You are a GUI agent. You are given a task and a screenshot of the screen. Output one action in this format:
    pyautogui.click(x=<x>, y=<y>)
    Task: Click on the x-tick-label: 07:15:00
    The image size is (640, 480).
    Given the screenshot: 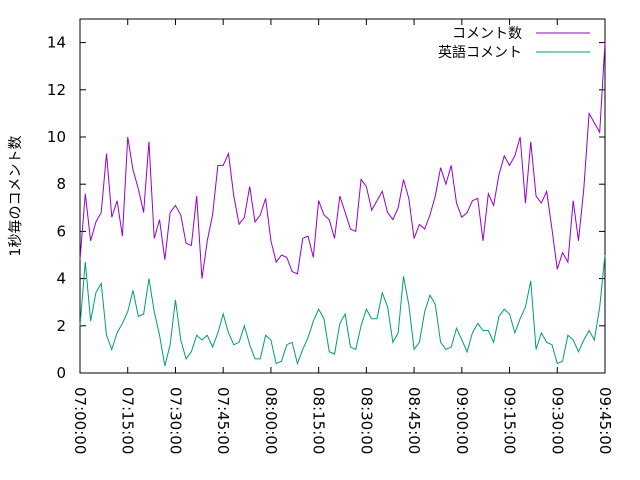 What is the action you would take?
    pyautogui.click(x=128, y=420)
    